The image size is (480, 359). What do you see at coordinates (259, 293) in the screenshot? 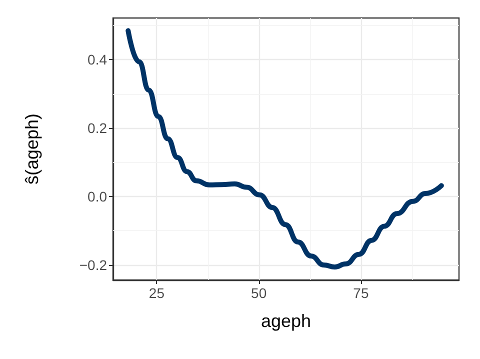
I see `x-tick-label: 50` at bounding box center [259, 293].